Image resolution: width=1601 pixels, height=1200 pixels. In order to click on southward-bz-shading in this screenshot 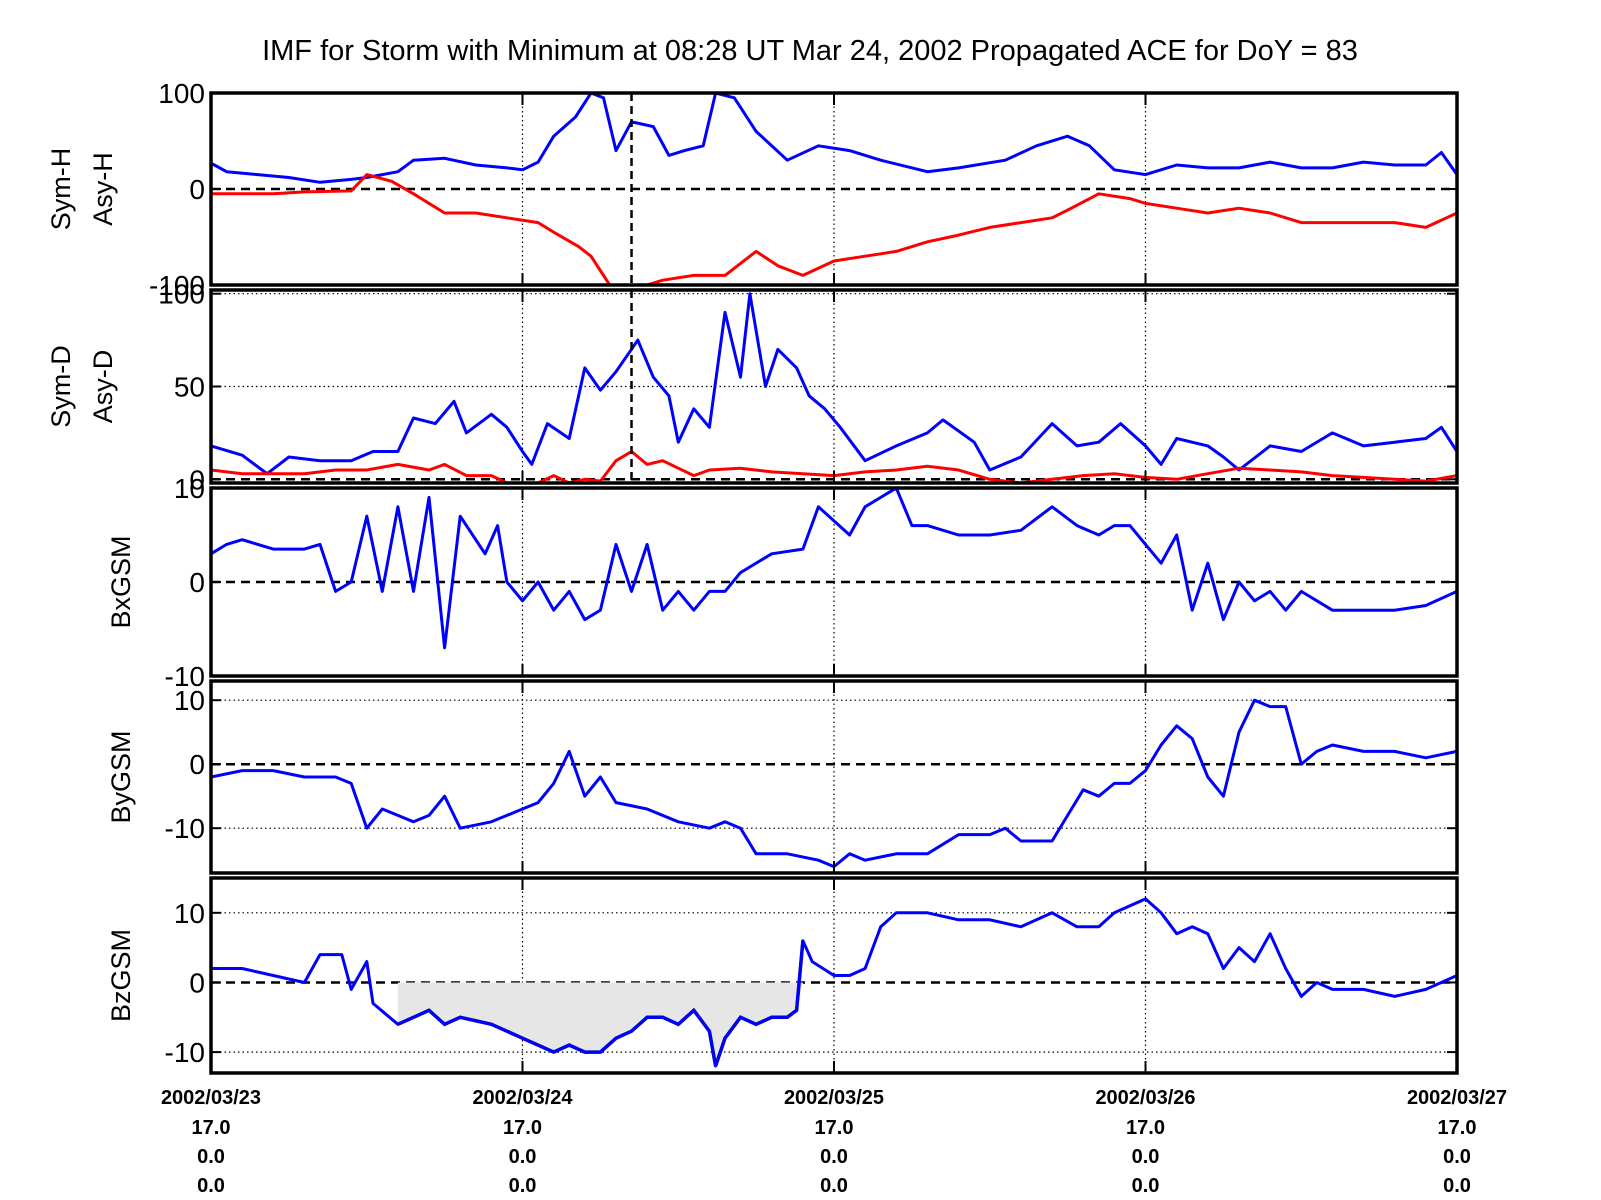, I will do `click(600, 1024)`.